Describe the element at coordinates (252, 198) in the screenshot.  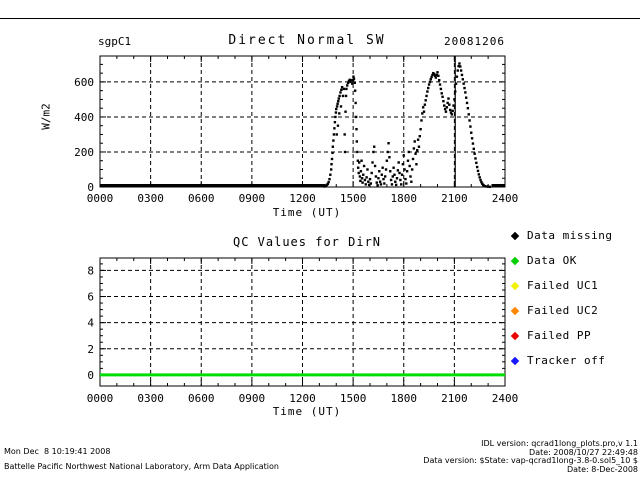
I see `x-tick-label: 0900` at that location.